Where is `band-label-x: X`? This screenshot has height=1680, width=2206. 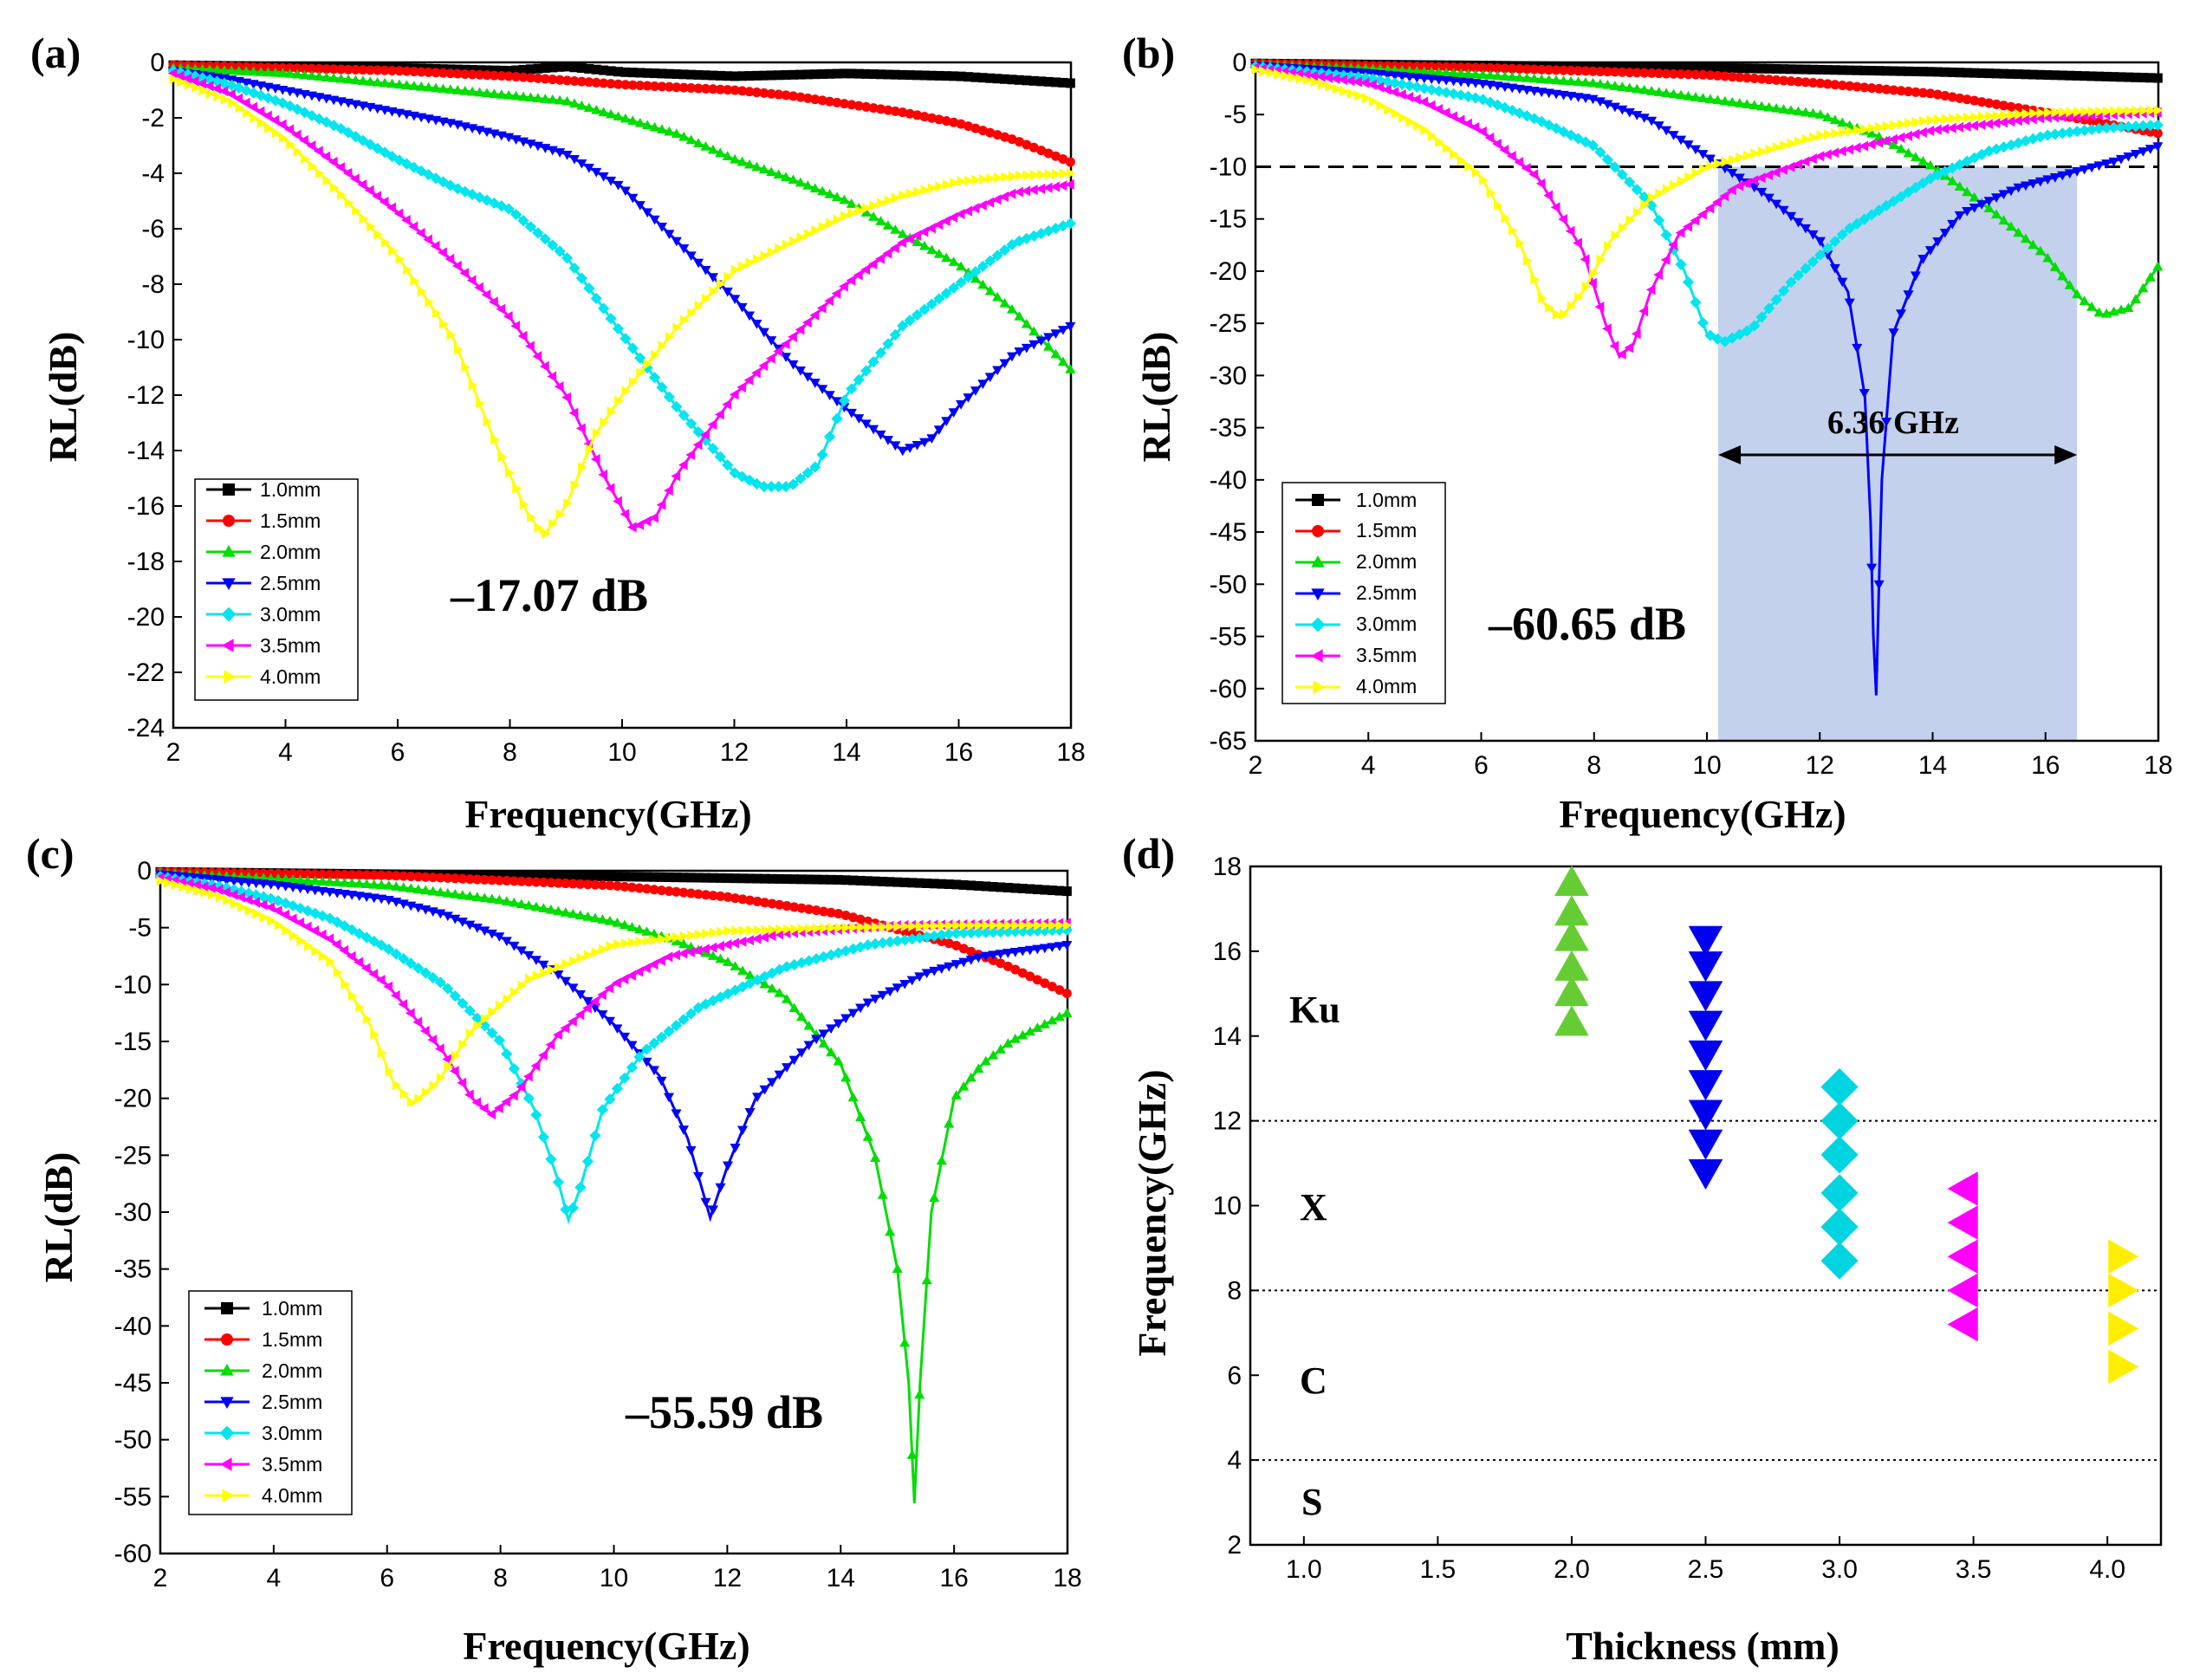 band-label-x: X is located at coordinates (1313, 1207).